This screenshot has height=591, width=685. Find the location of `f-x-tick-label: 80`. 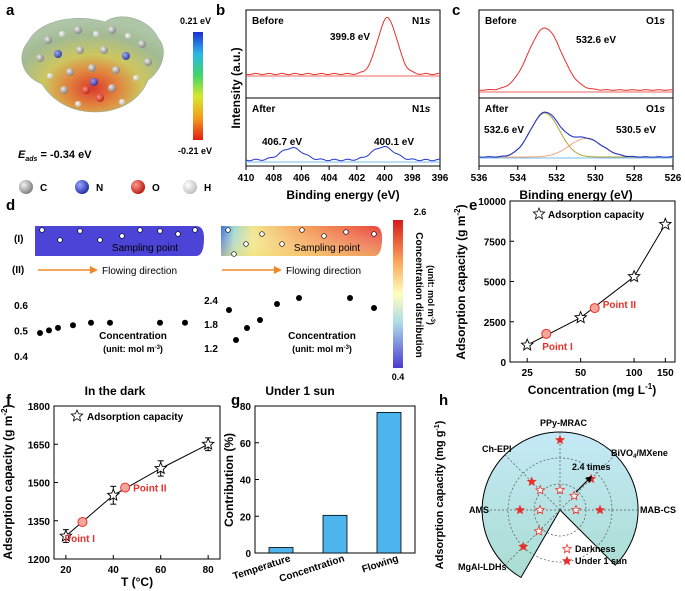

f-x-tick-label: 80 is located at coordinates (209, 570).